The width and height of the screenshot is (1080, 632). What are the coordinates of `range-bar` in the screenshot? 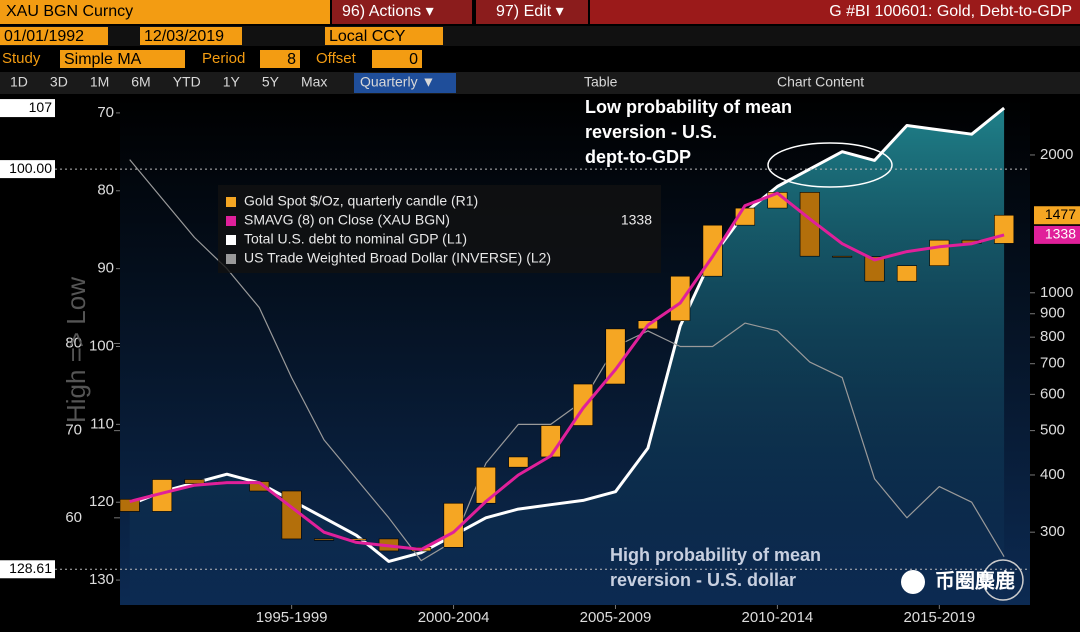 It's located at (540, 83).